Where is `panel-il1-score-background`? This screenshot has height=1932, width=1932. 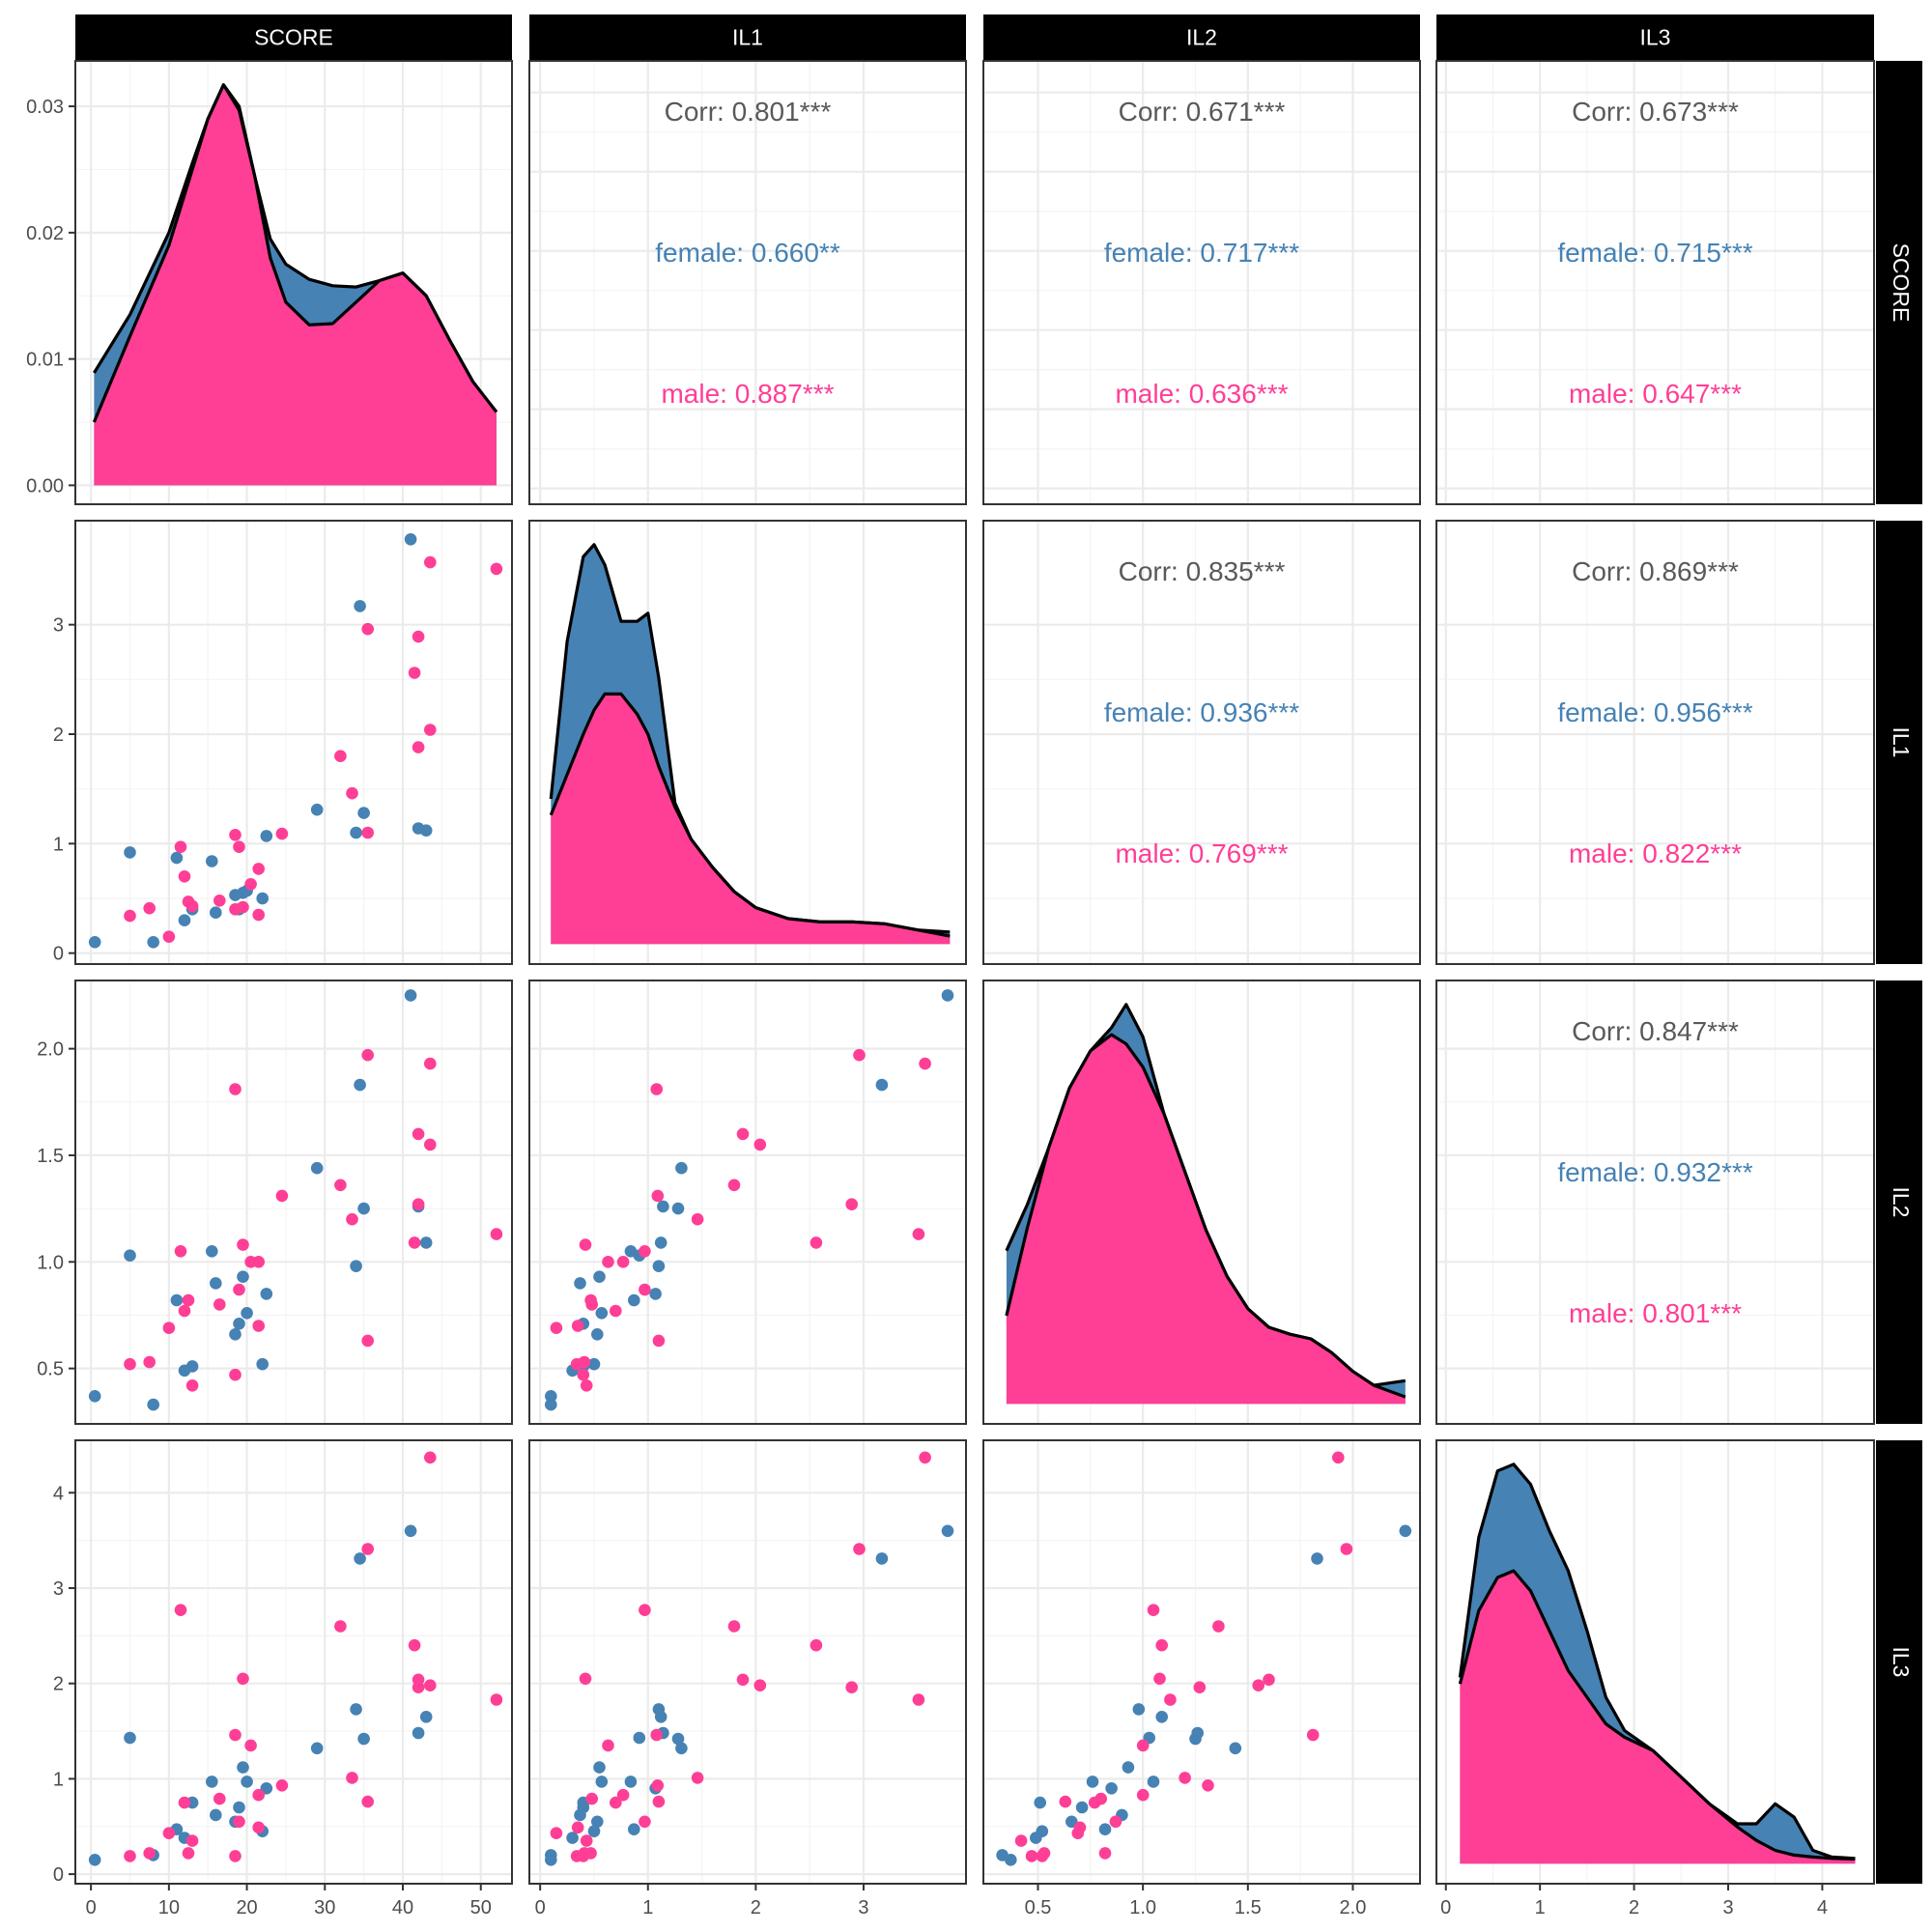 panel-il1-score-background is located at coordinates (293, 742).